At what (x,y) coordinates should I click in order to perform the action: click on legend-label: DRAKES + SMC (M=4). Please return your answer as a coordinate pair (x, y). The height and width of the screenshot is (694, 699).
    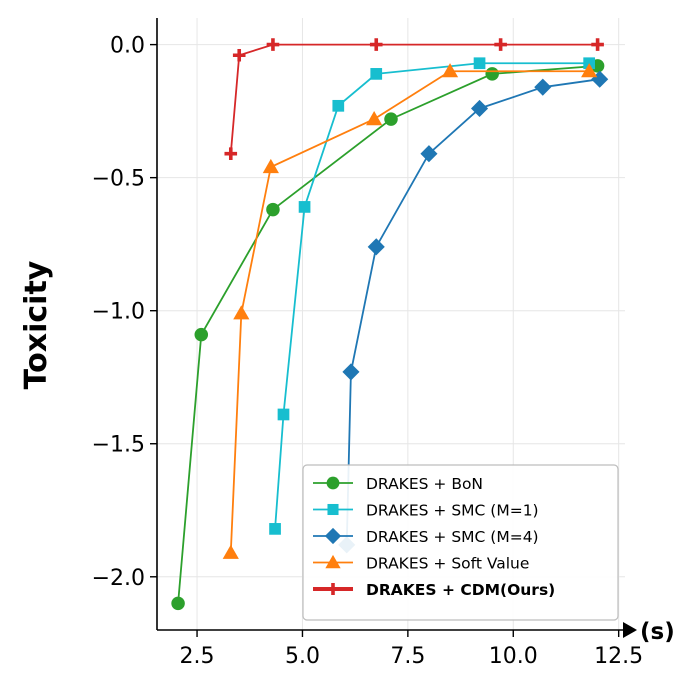
    Looking at the image, I should click on (452, 537).